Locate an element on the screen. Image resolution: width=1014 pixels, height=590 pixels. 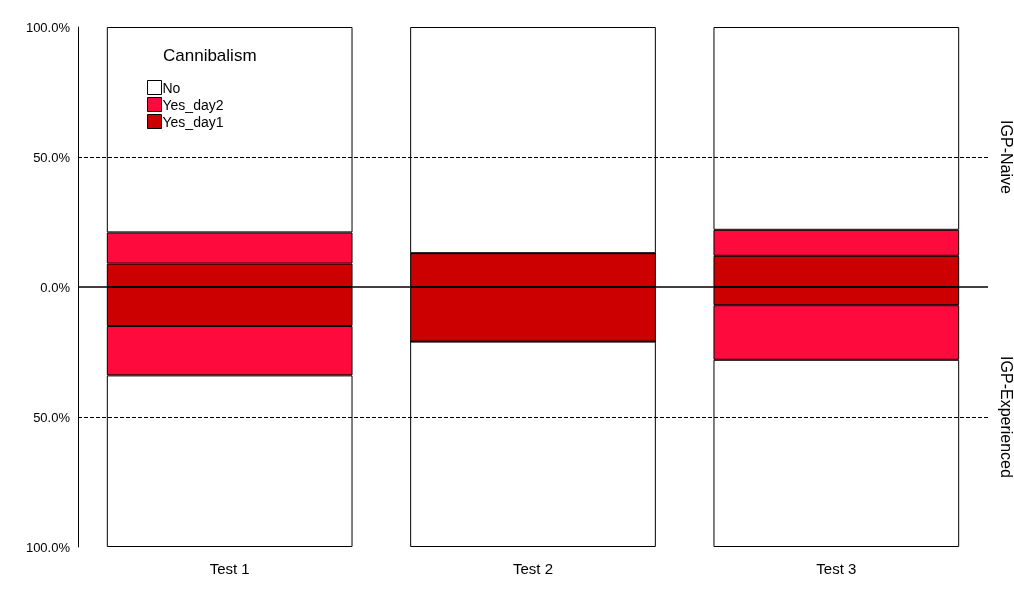
y-tick-label: 0.0% is located at coordinates (55, 287).